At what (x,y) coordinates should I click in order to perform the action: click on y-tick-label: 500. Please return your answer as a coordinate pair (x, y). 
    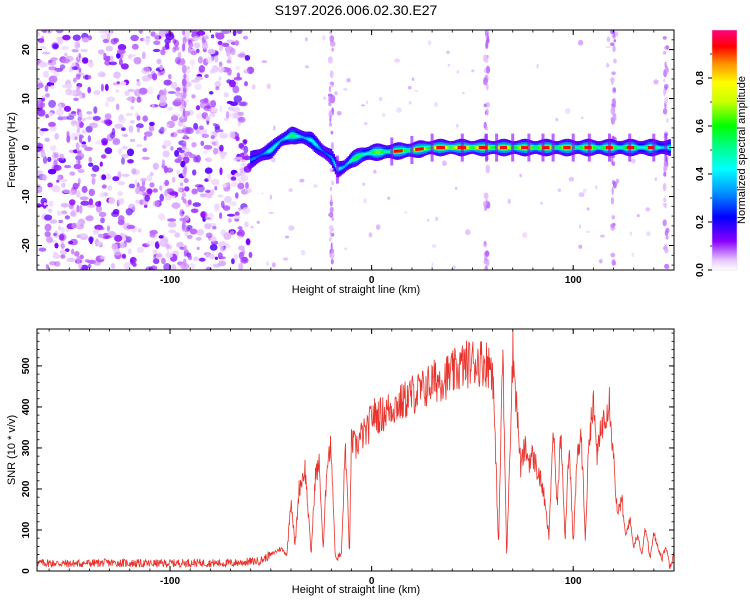
    Looking at the image, I should click on (26, 365).